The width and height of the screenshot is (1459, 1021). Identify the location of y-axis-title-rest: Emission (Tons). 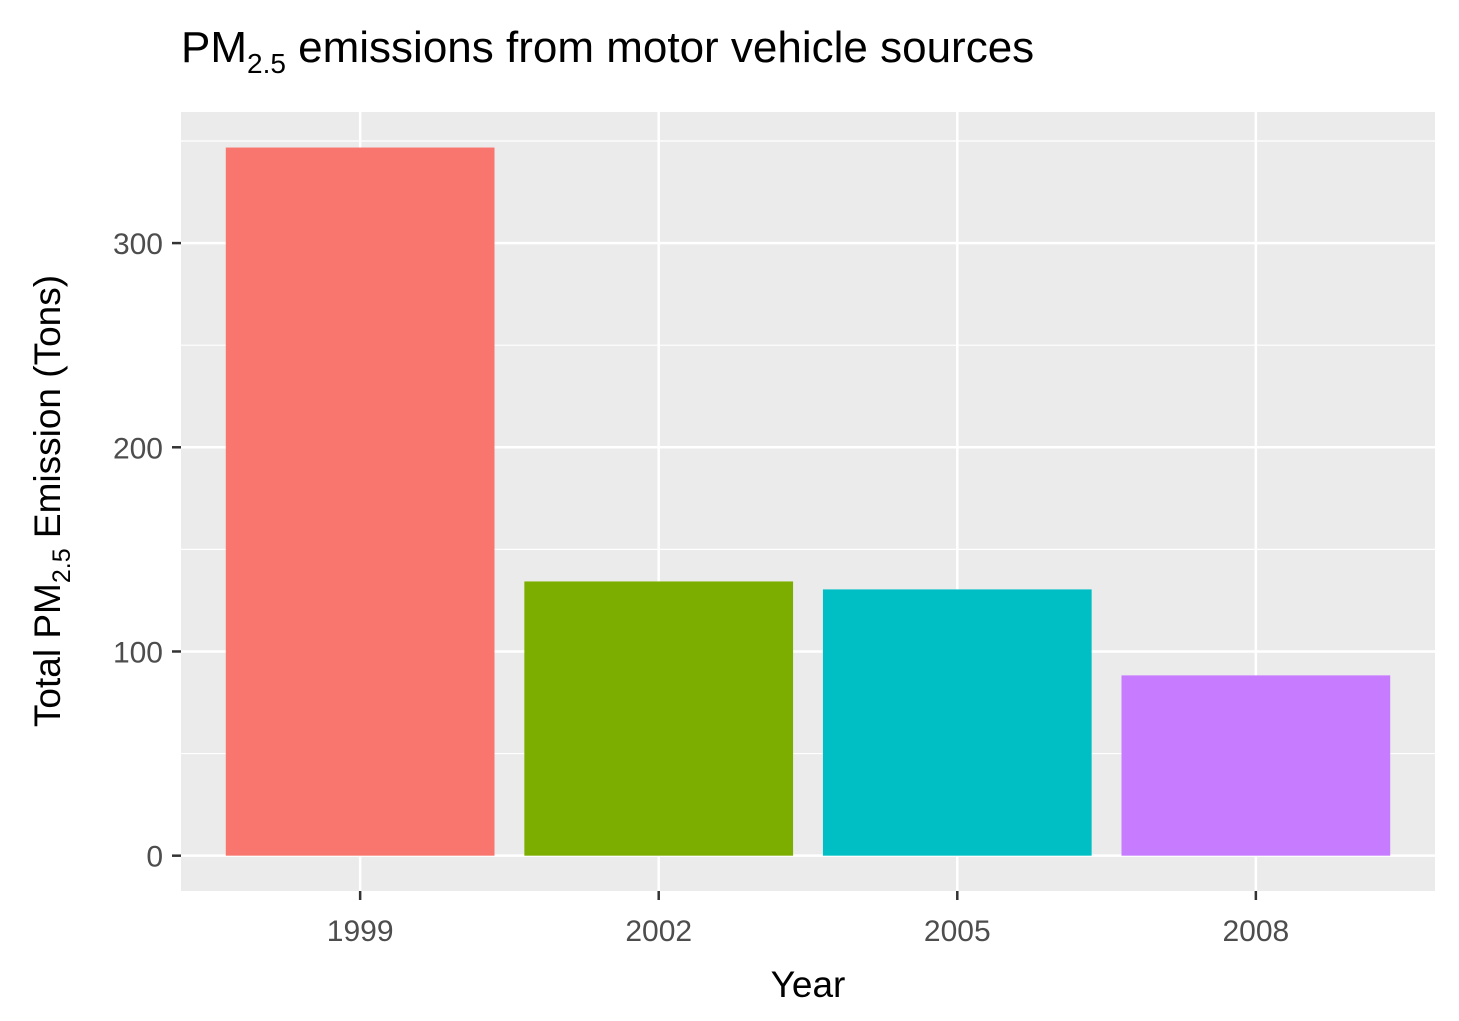
(47, 411).